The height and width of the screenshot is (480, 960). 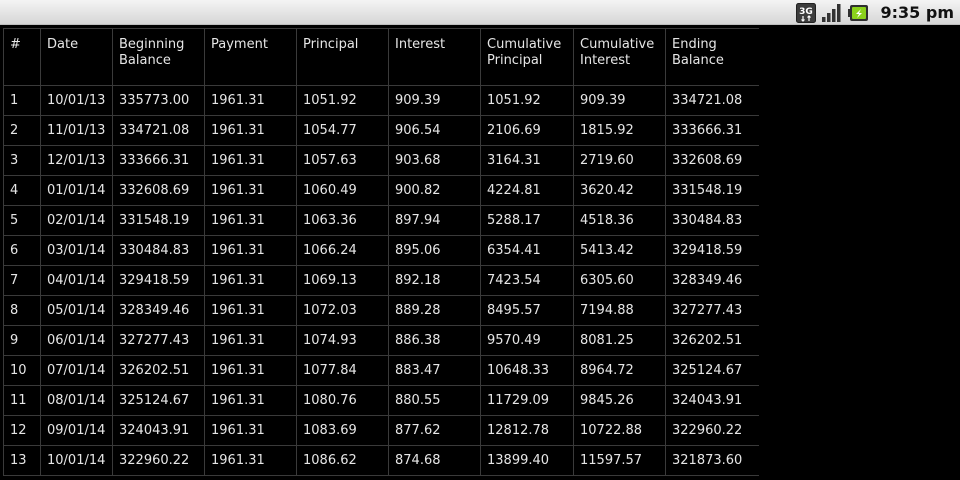 What do you see at coordinates (158, 340) in the screenshot?
I see `cell-beginning-balance: 327277.43` at bounding box center [158, 340].